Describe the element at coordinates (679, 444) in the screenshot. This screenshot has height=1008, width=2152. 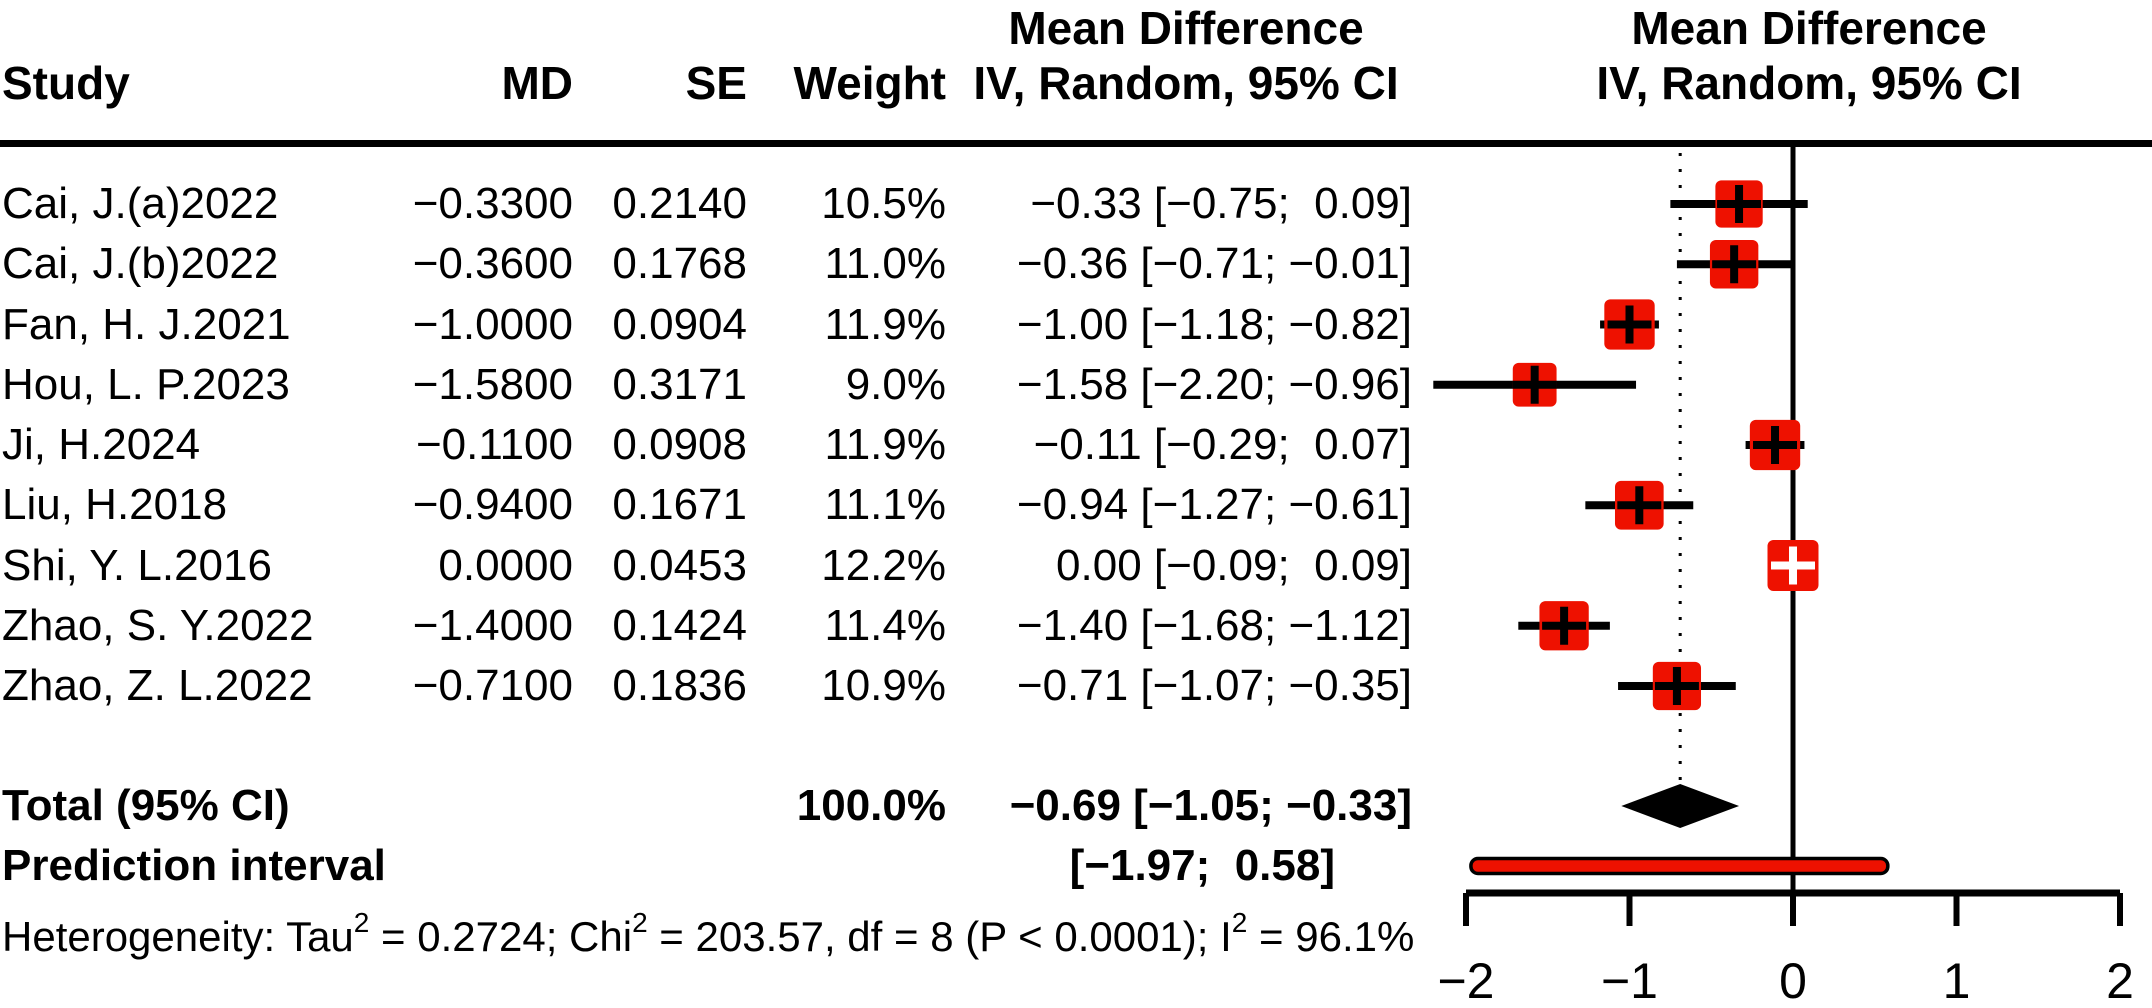
I see `se-value: 0.0908` at that location.